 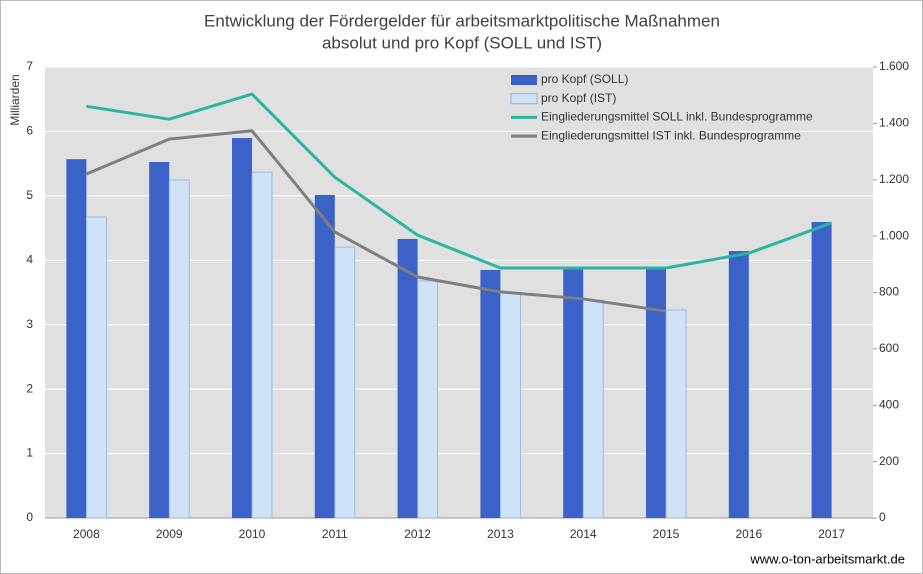 What do you see at coordinates (584, 79) in the screenshot?
I see `legend-label: pro Kopf (SOLL)` at bounding box center [584, 79].